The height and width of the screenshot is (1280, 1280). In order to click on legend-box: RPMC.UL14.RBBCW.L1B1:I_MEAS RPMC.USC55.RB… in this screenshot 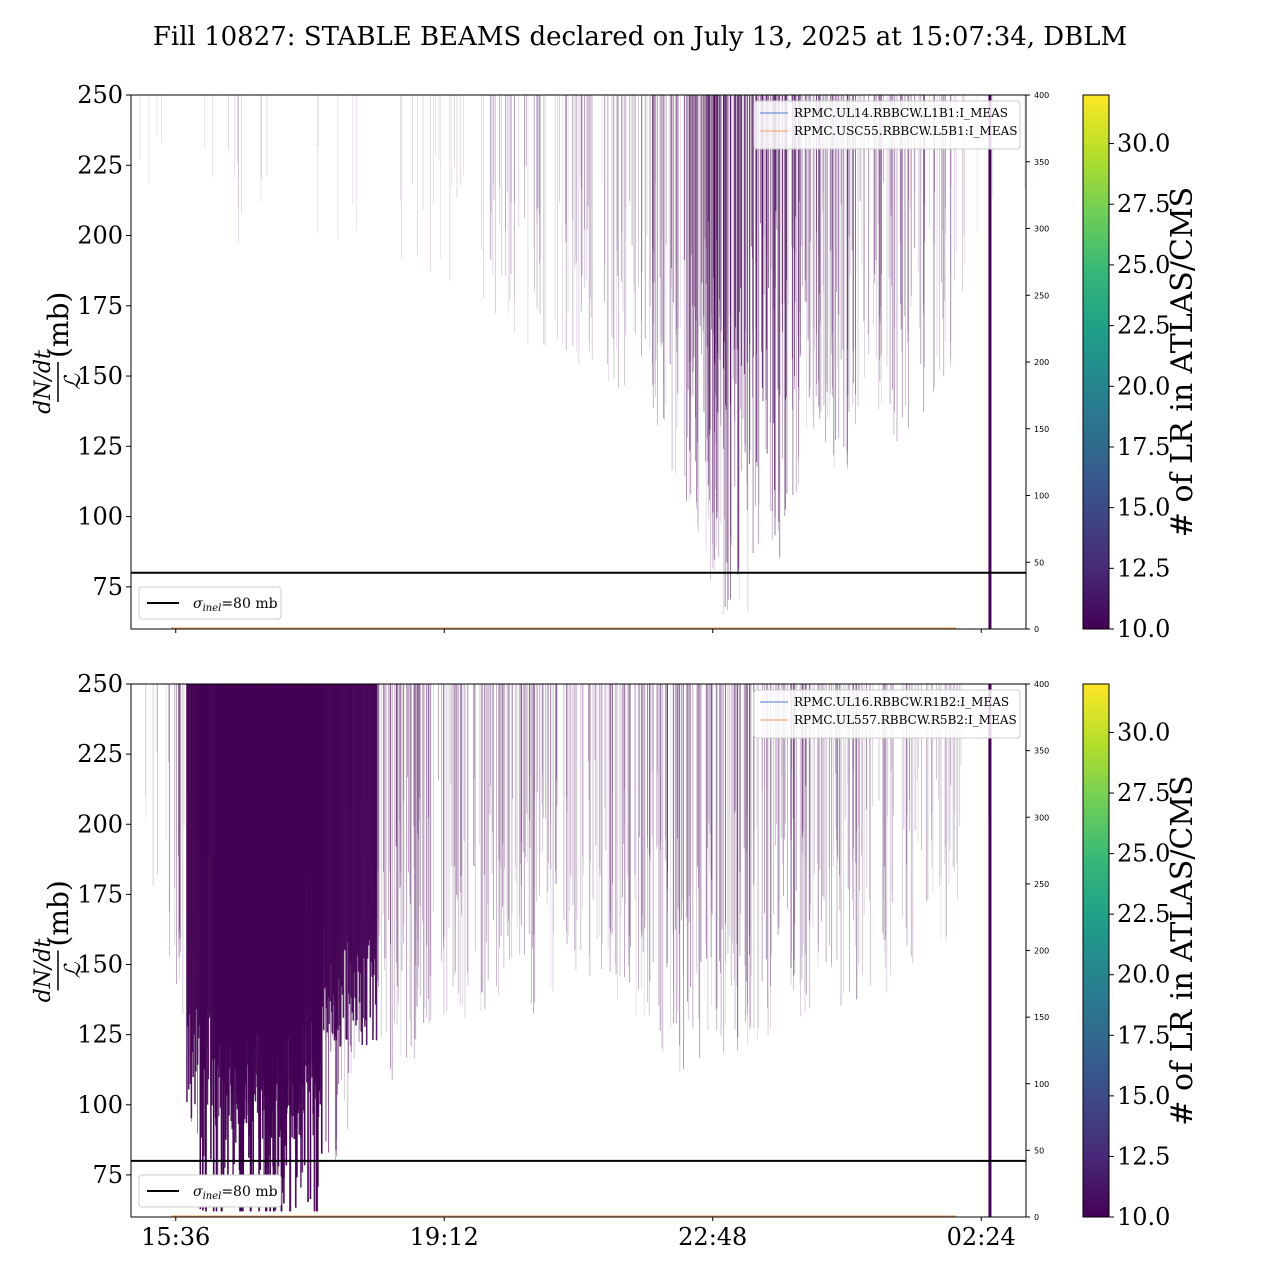, I will do `click(887, 125)`.